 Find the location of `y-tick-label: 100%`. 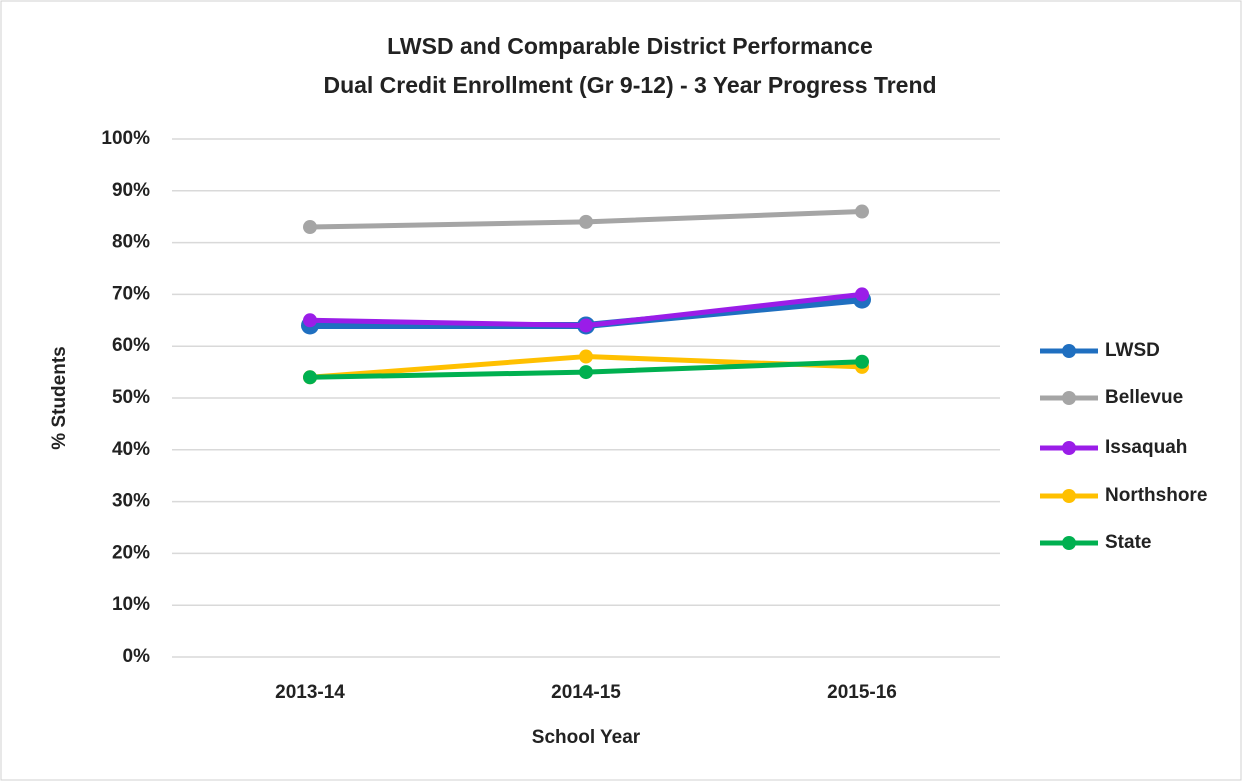

y-tick-label: 100% is located at coordinates (125, 138).